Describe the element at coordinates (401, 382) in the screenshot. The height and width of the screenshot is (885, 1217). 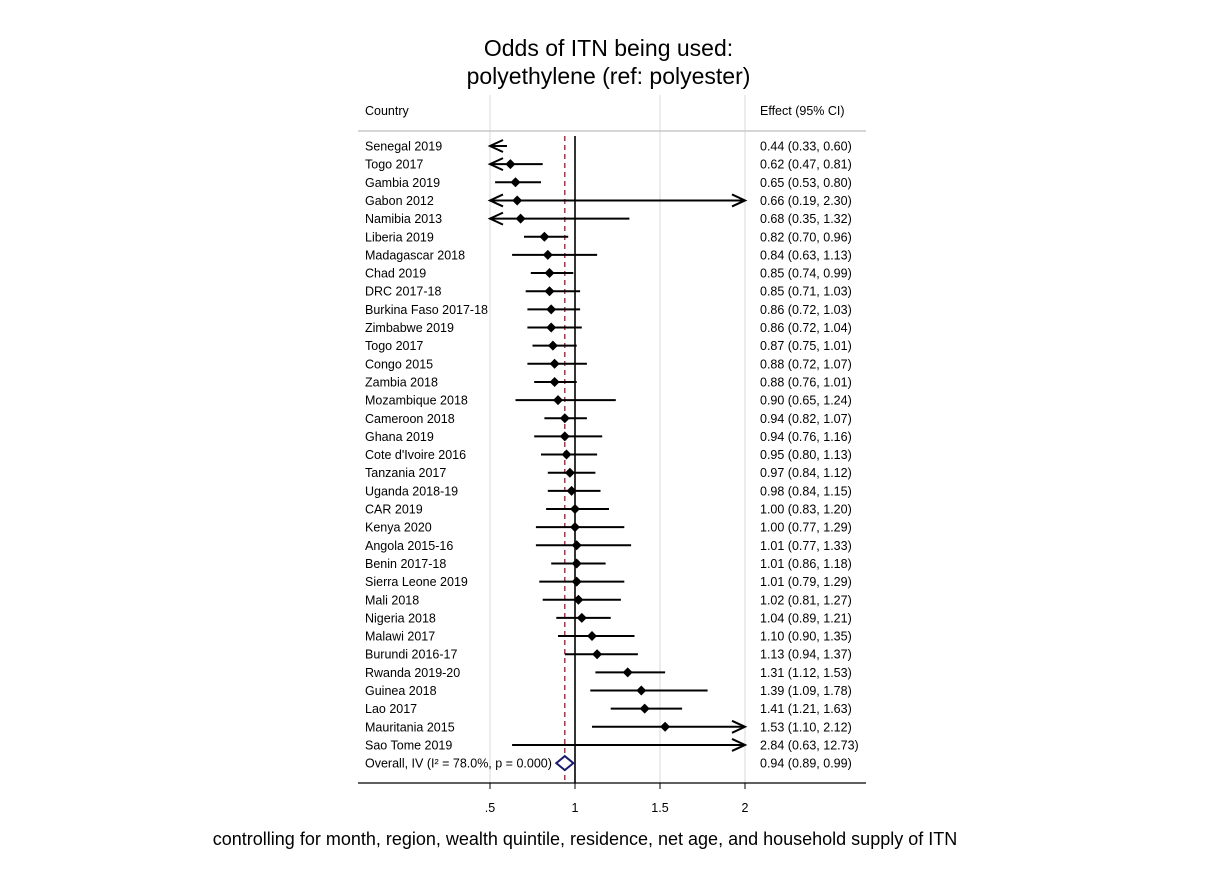
I see `study-label: Zambia 2018` at that location.